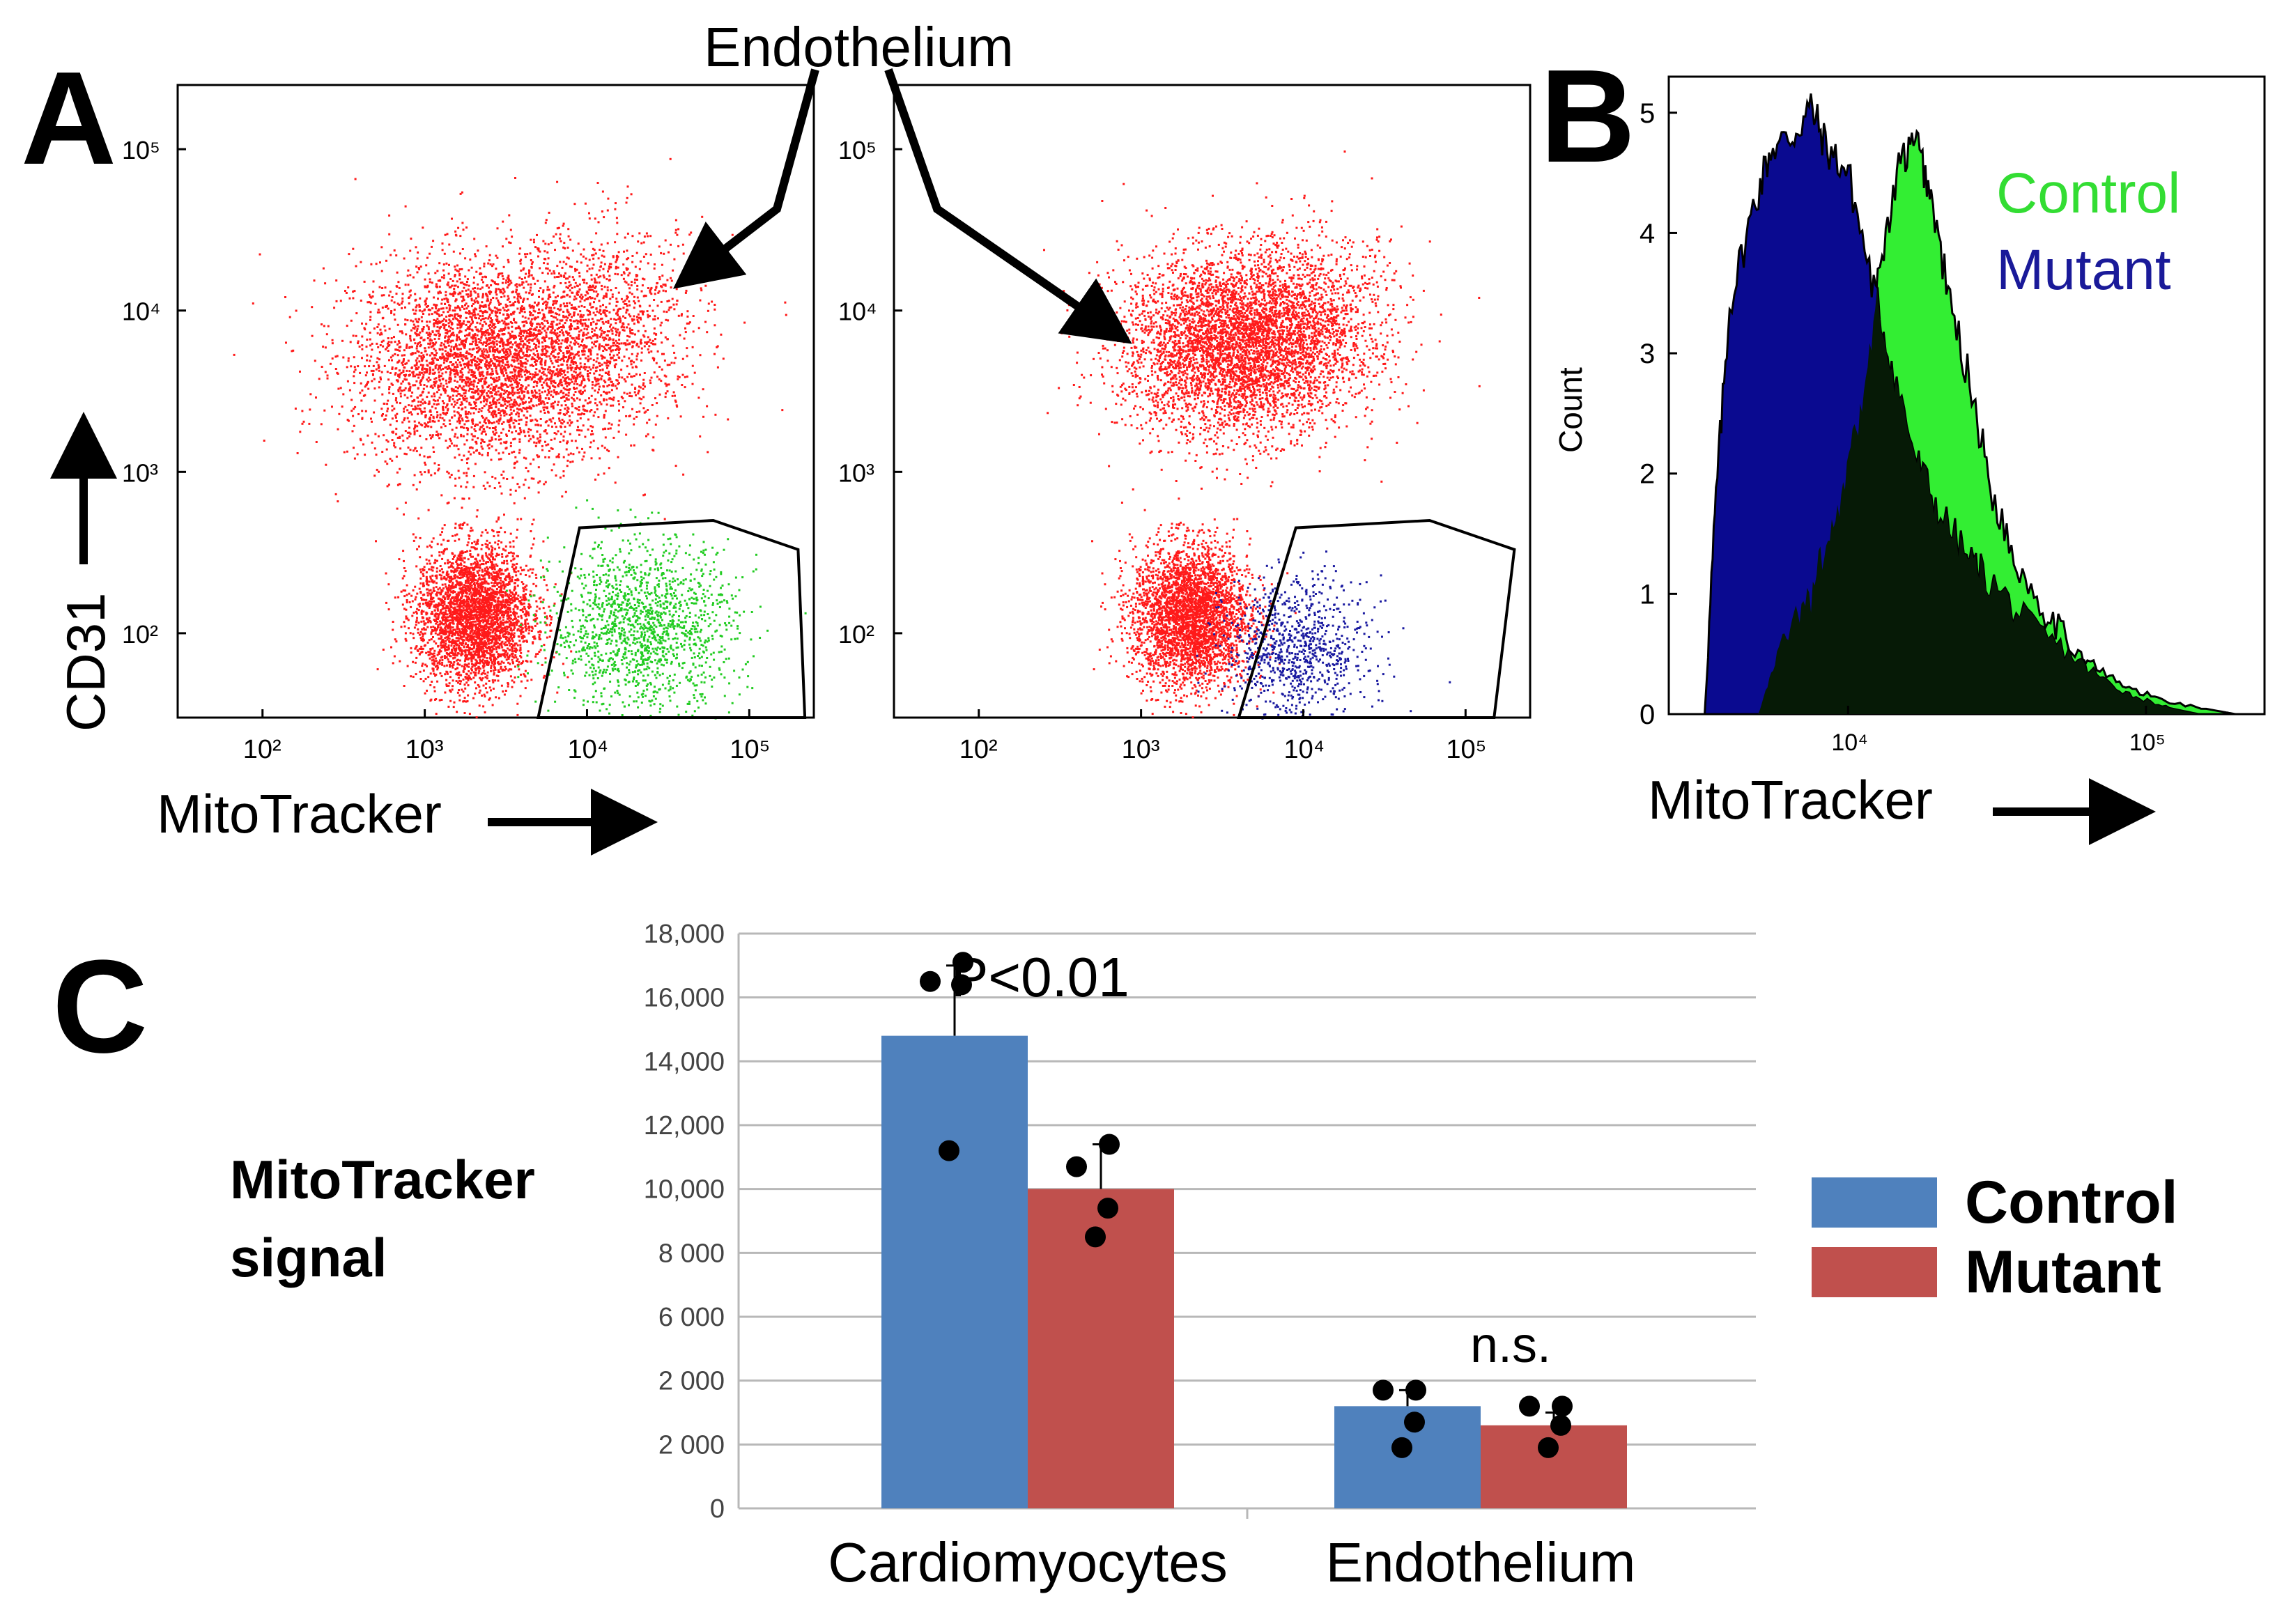 The image size is (2291, 1624). Describe the element at coordinates (1647, 233) in the screenshot. I see `b-ytick-label: 4` at that location.